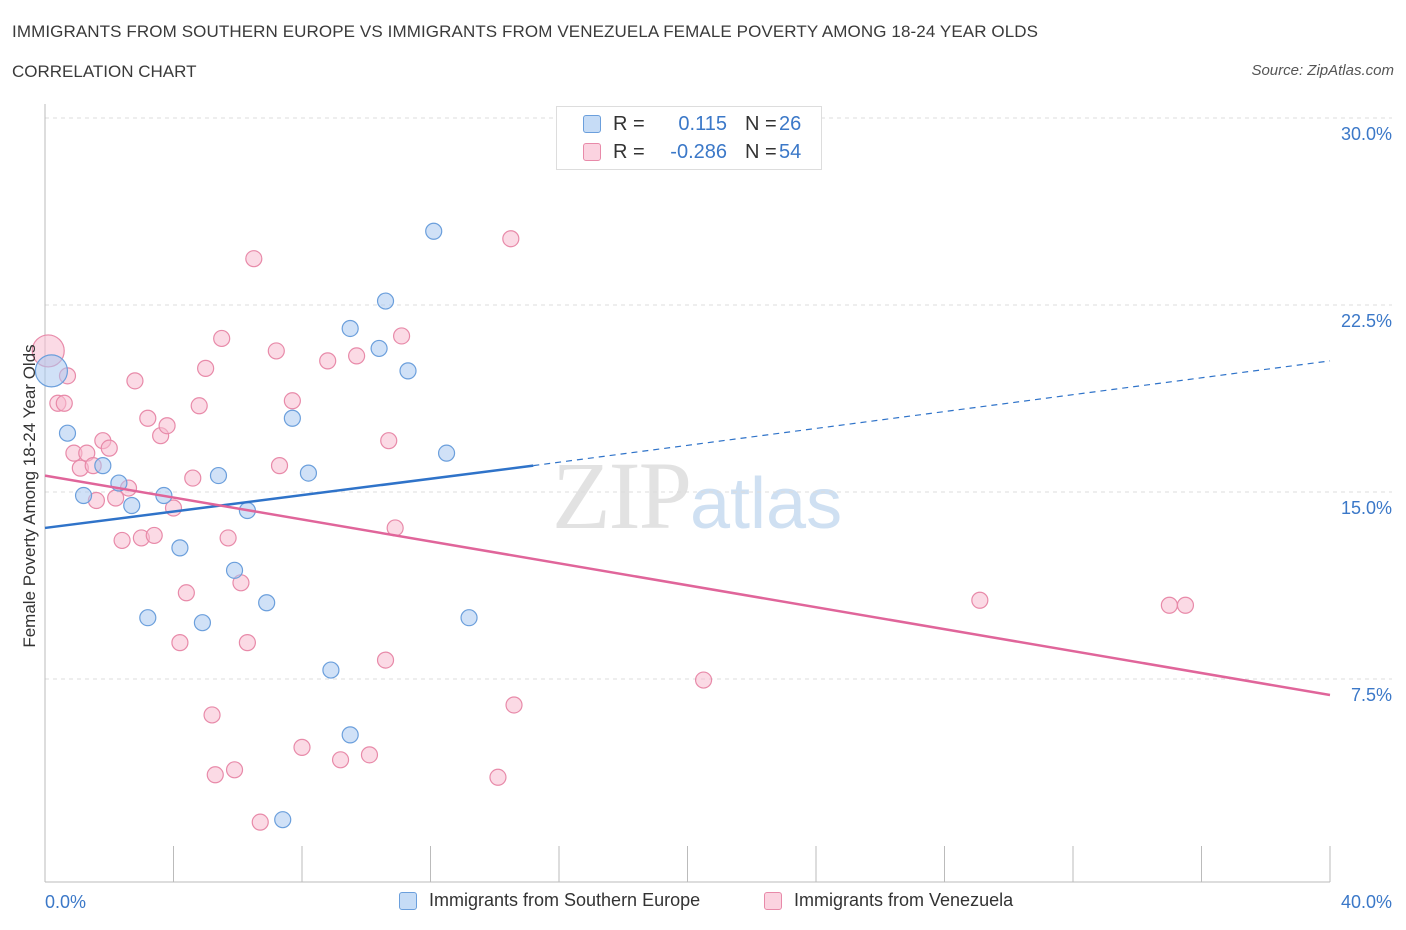 Image resolution: width=1406 pixels, height=930 pixels. Describe the element at coordinates (790, 151) in the screenshot. I see `legend-n-value: 54` at that location.